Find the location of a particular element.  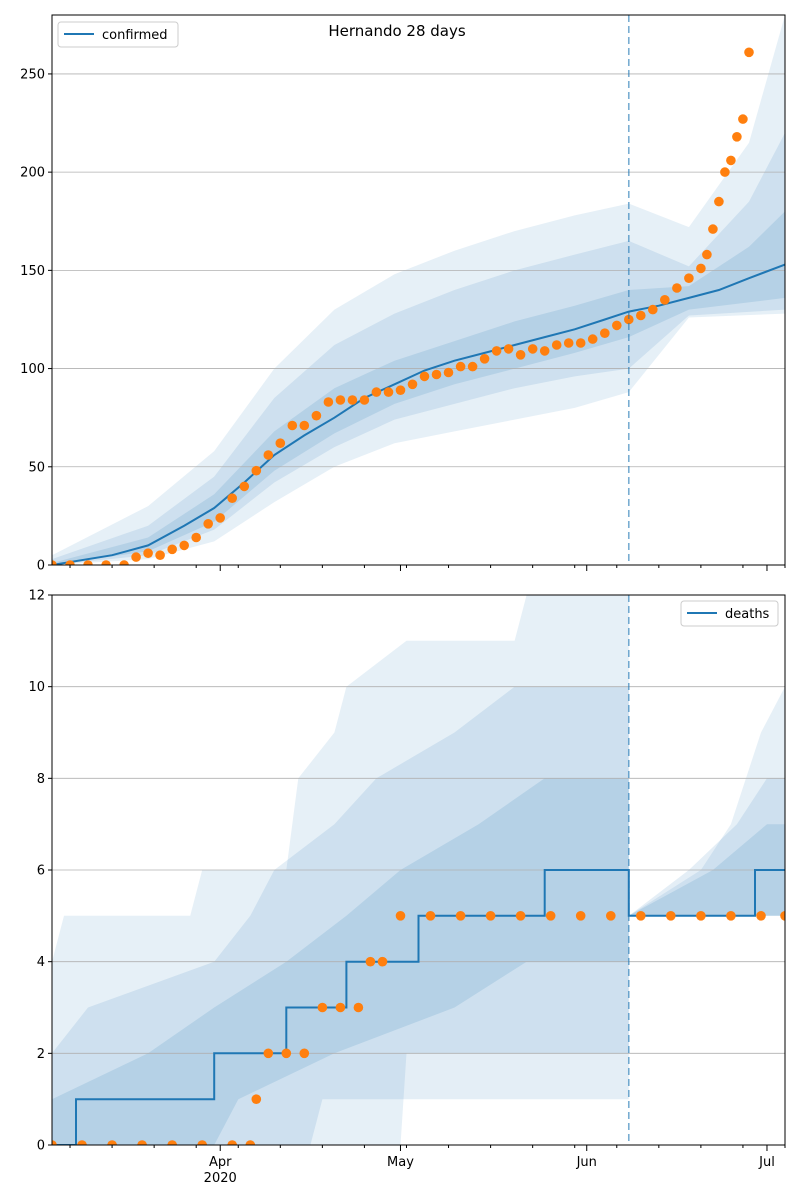

y-tick-label: 10 is located at coordinates (36, 687).